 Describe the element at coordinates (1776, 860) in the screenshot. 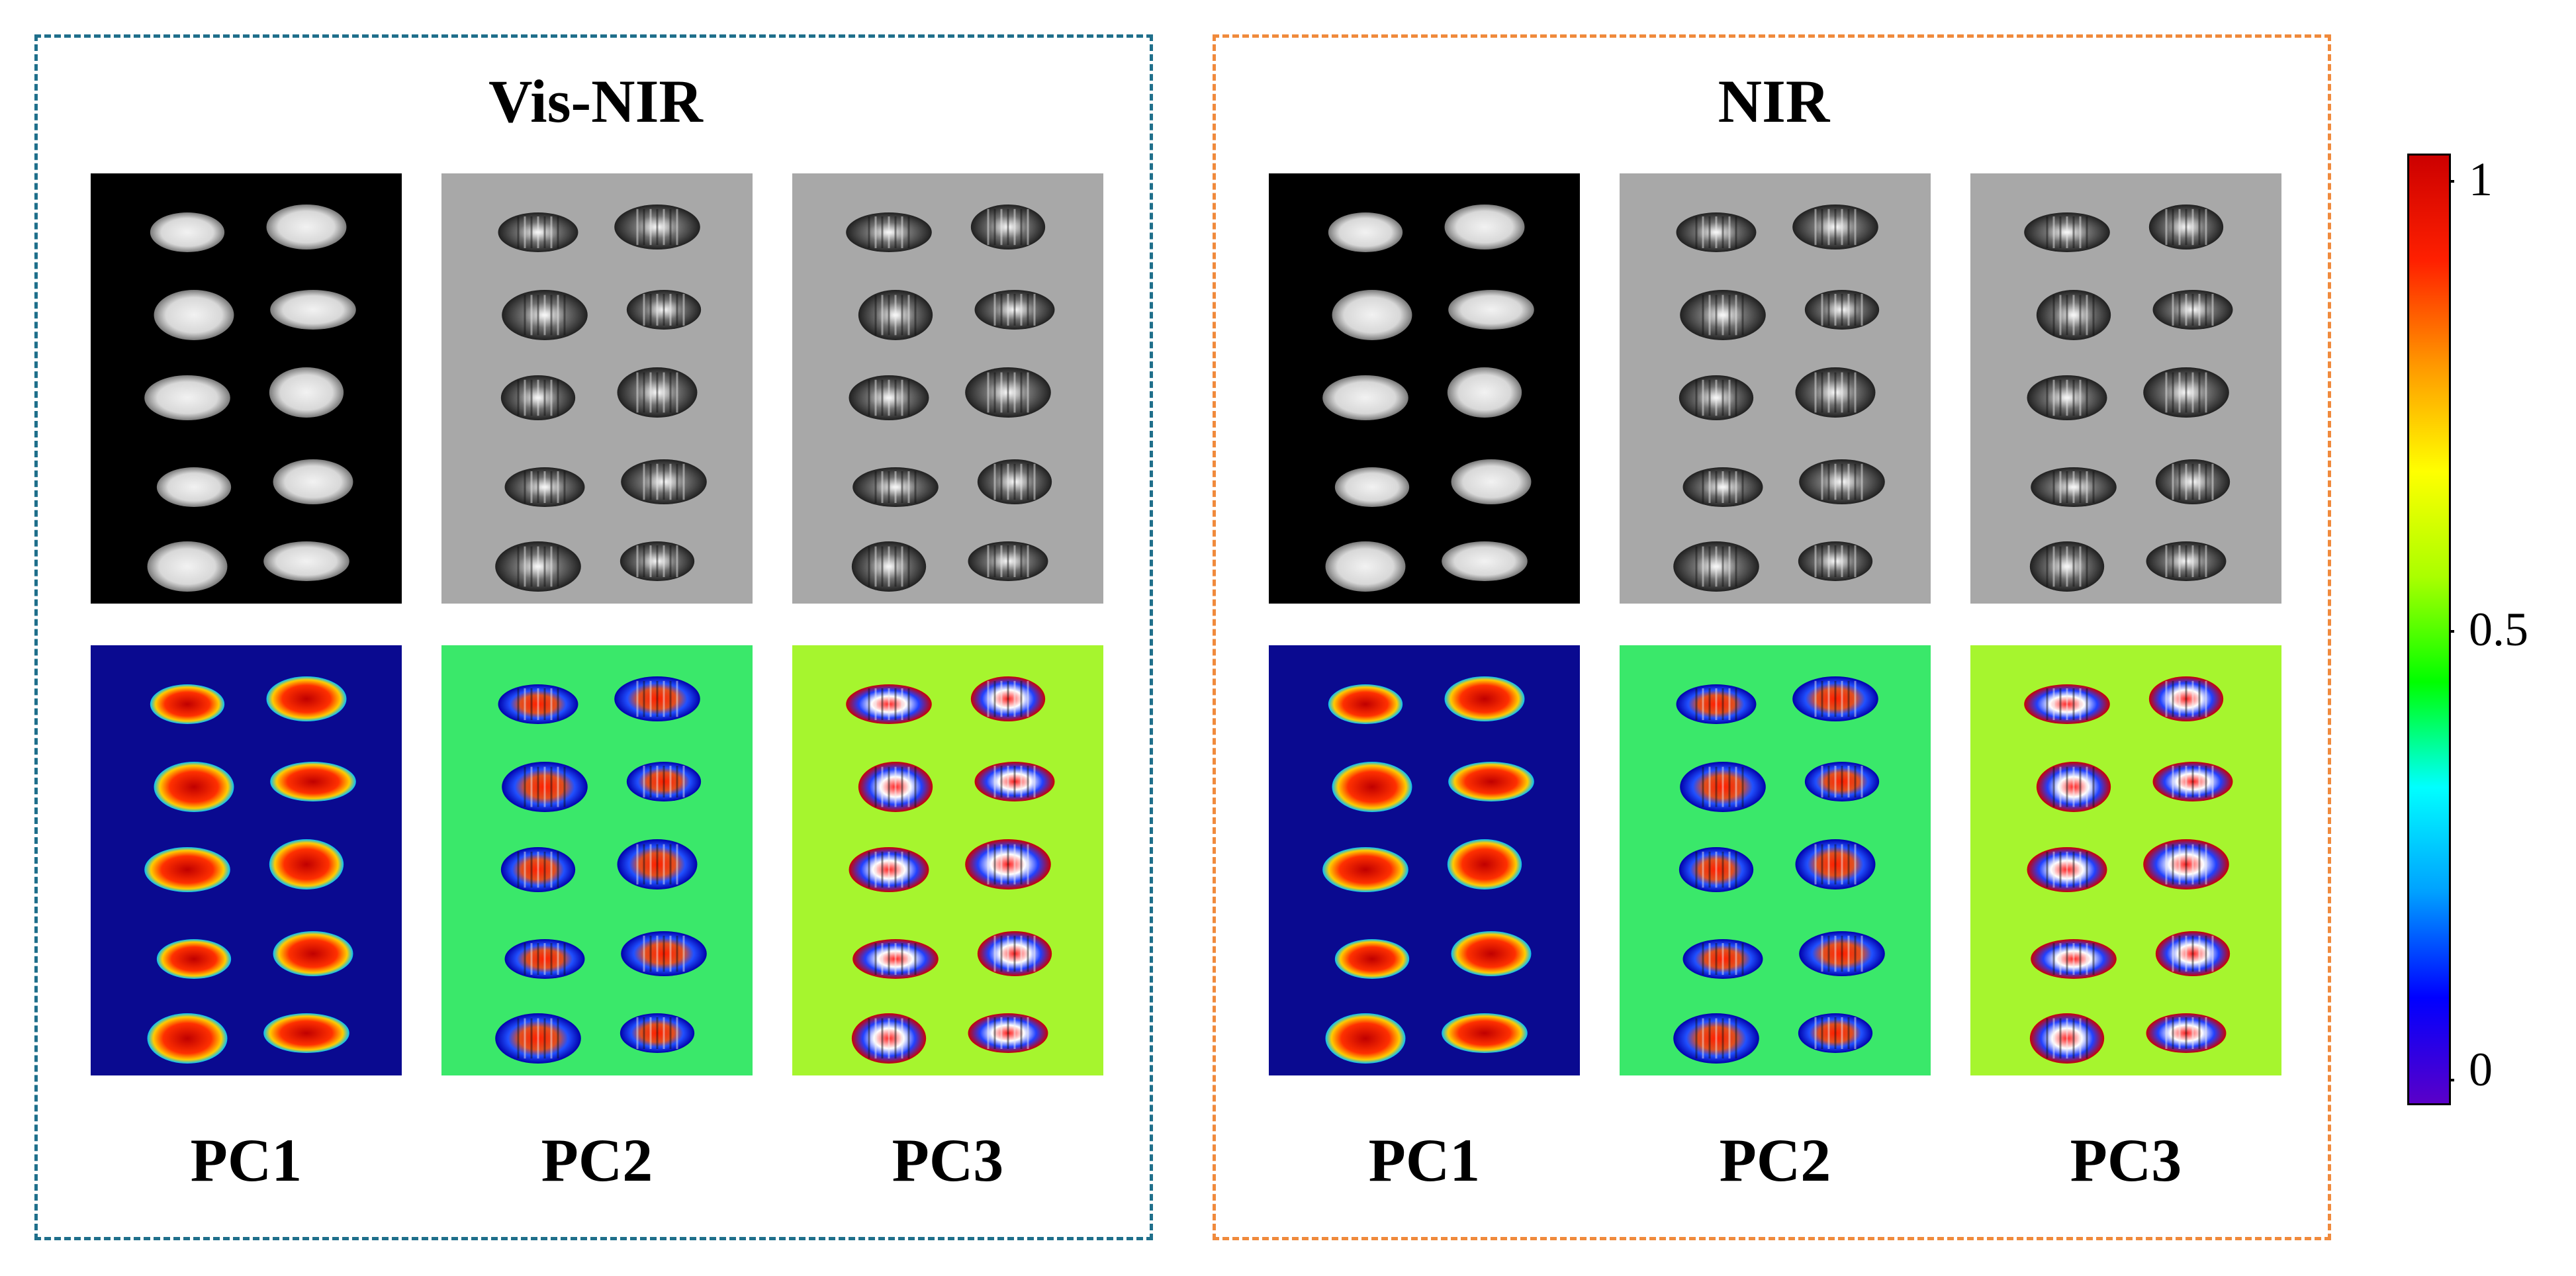

I see `nir-pc2-pseudocolor-image` at that location.